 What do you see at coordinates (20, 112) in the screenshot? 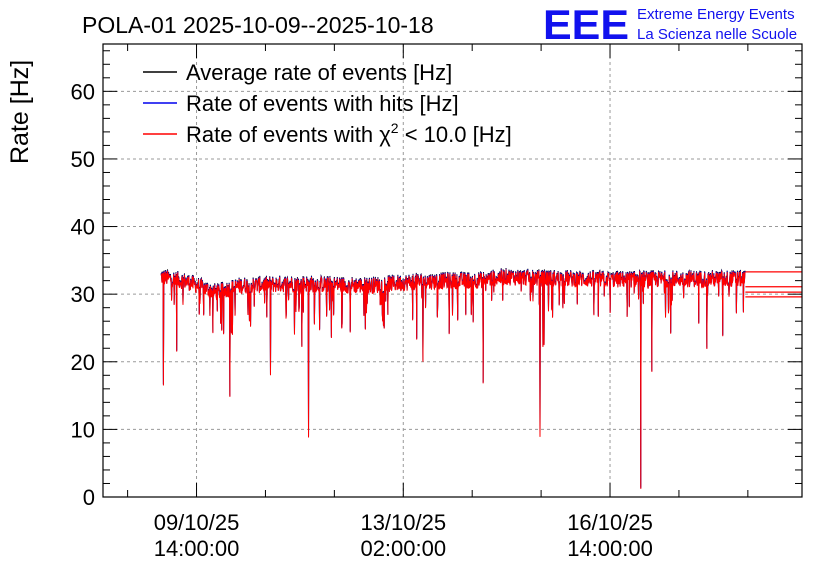
I see `y-axis-label: Rate [Hz]` at bounding box center [20, 112].